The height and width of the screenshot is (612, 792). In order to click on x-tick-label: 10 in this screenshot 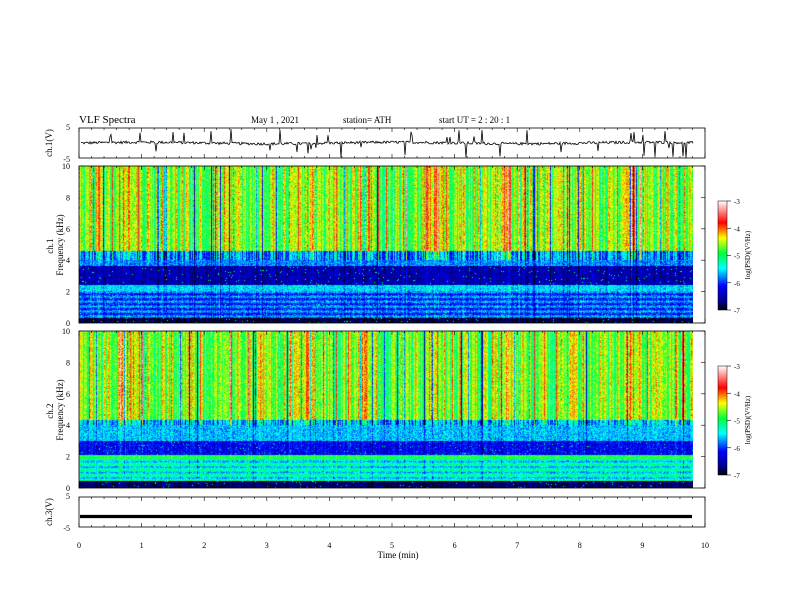, I will do `click(705, 545)`.